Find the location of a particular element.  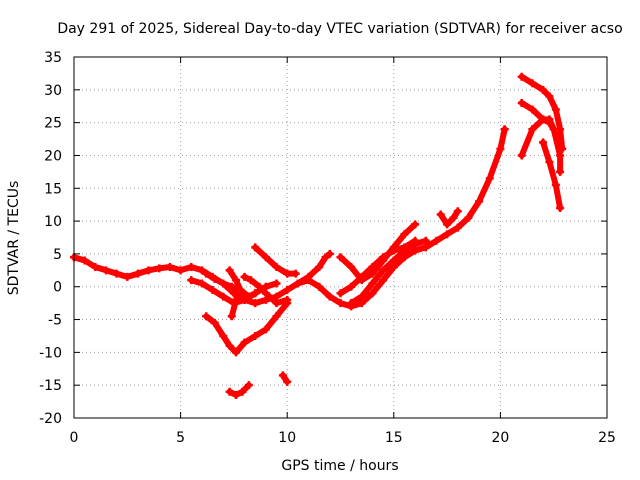

x-tick-label: 10 is located at coordinates (287, 438).